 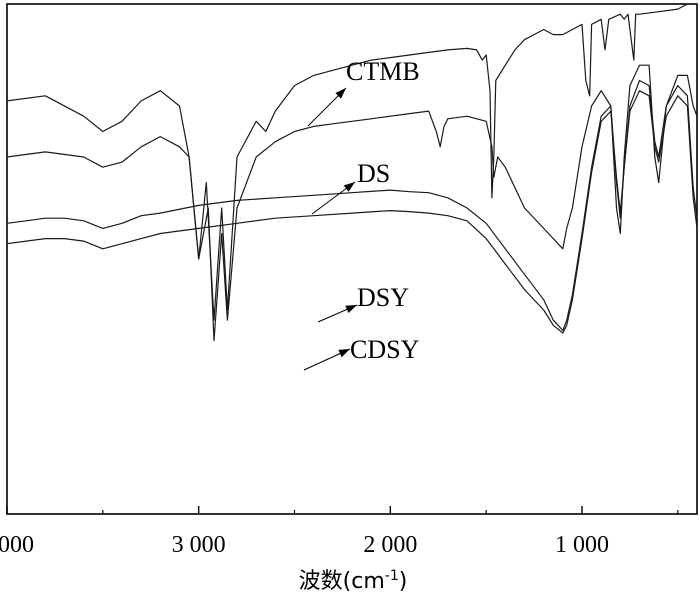 I want to click on x-tick-label: 2 000, so click(x=390, y=545).